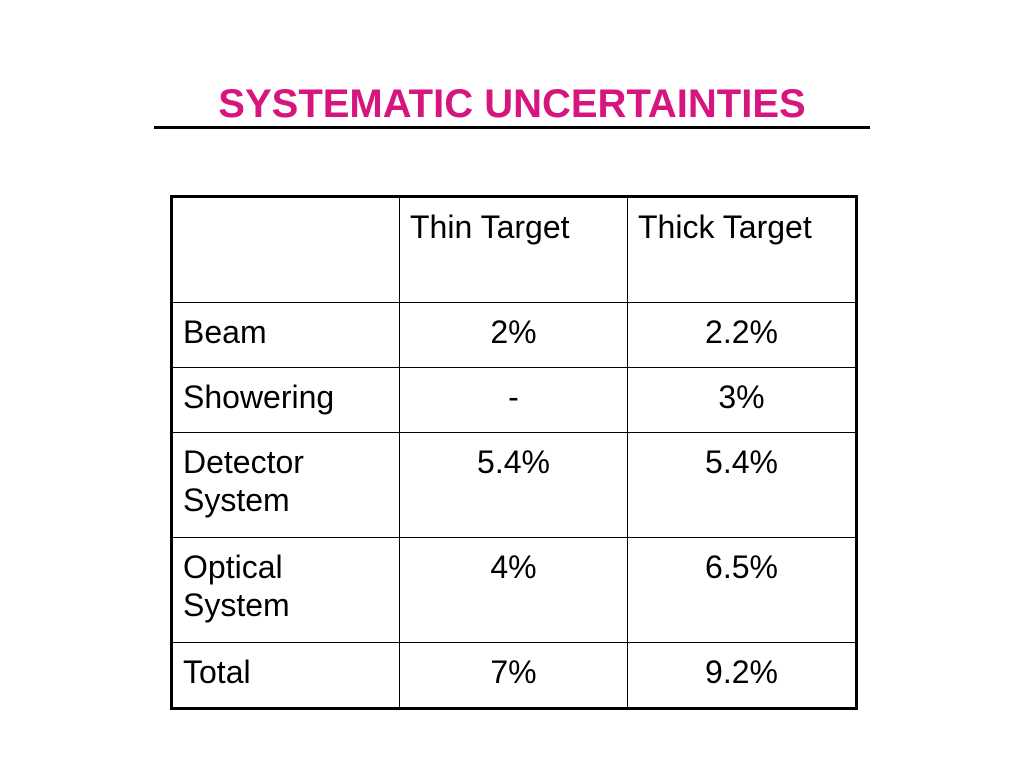 This screenshot has width=1024, height=768. I want to click on column-header-thin-target: Thin Target, so click(513, 249).